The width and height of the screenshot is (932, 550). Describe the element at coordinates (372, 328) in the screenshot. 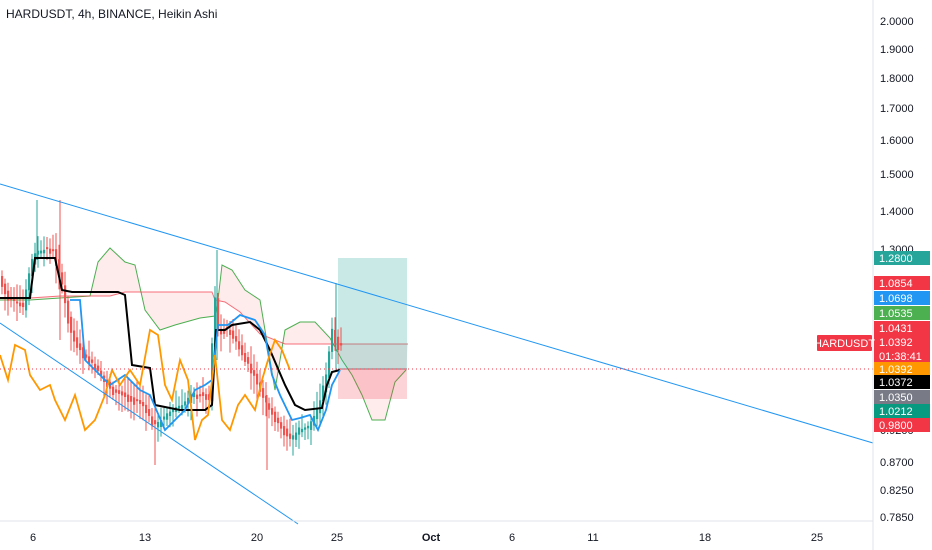

I see `position-tool-layer` at that location.